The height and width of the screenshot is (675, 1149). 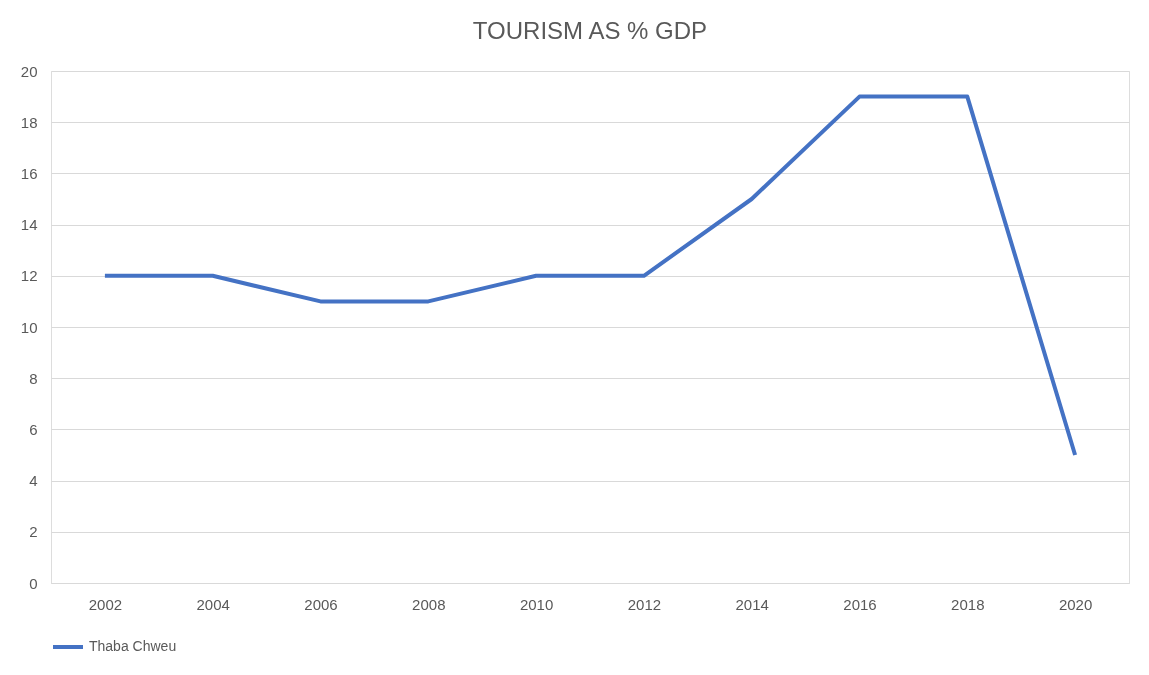 I want to click on chart-title: TOURISM AS % GDP, so click(x=590, y=30).